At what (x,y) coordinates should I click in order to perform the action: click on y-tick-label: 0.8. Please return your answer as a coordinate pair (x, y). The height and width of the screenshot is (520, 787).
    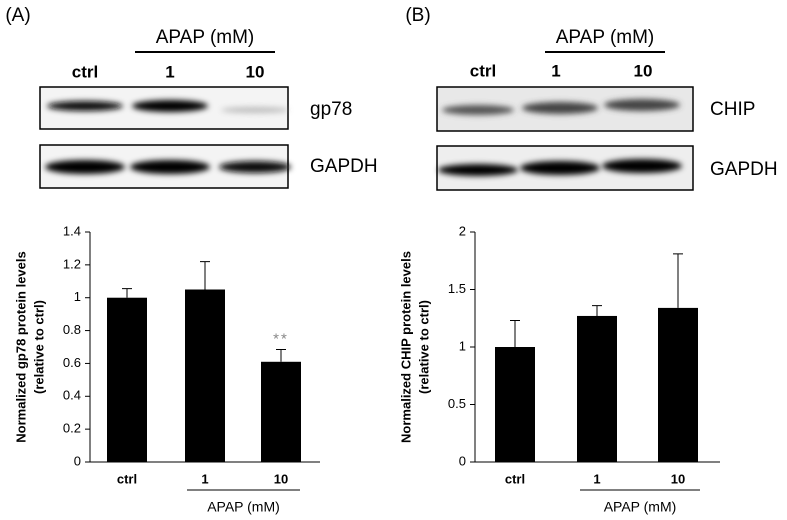
    Looking at the image, I should click on (72, 329).